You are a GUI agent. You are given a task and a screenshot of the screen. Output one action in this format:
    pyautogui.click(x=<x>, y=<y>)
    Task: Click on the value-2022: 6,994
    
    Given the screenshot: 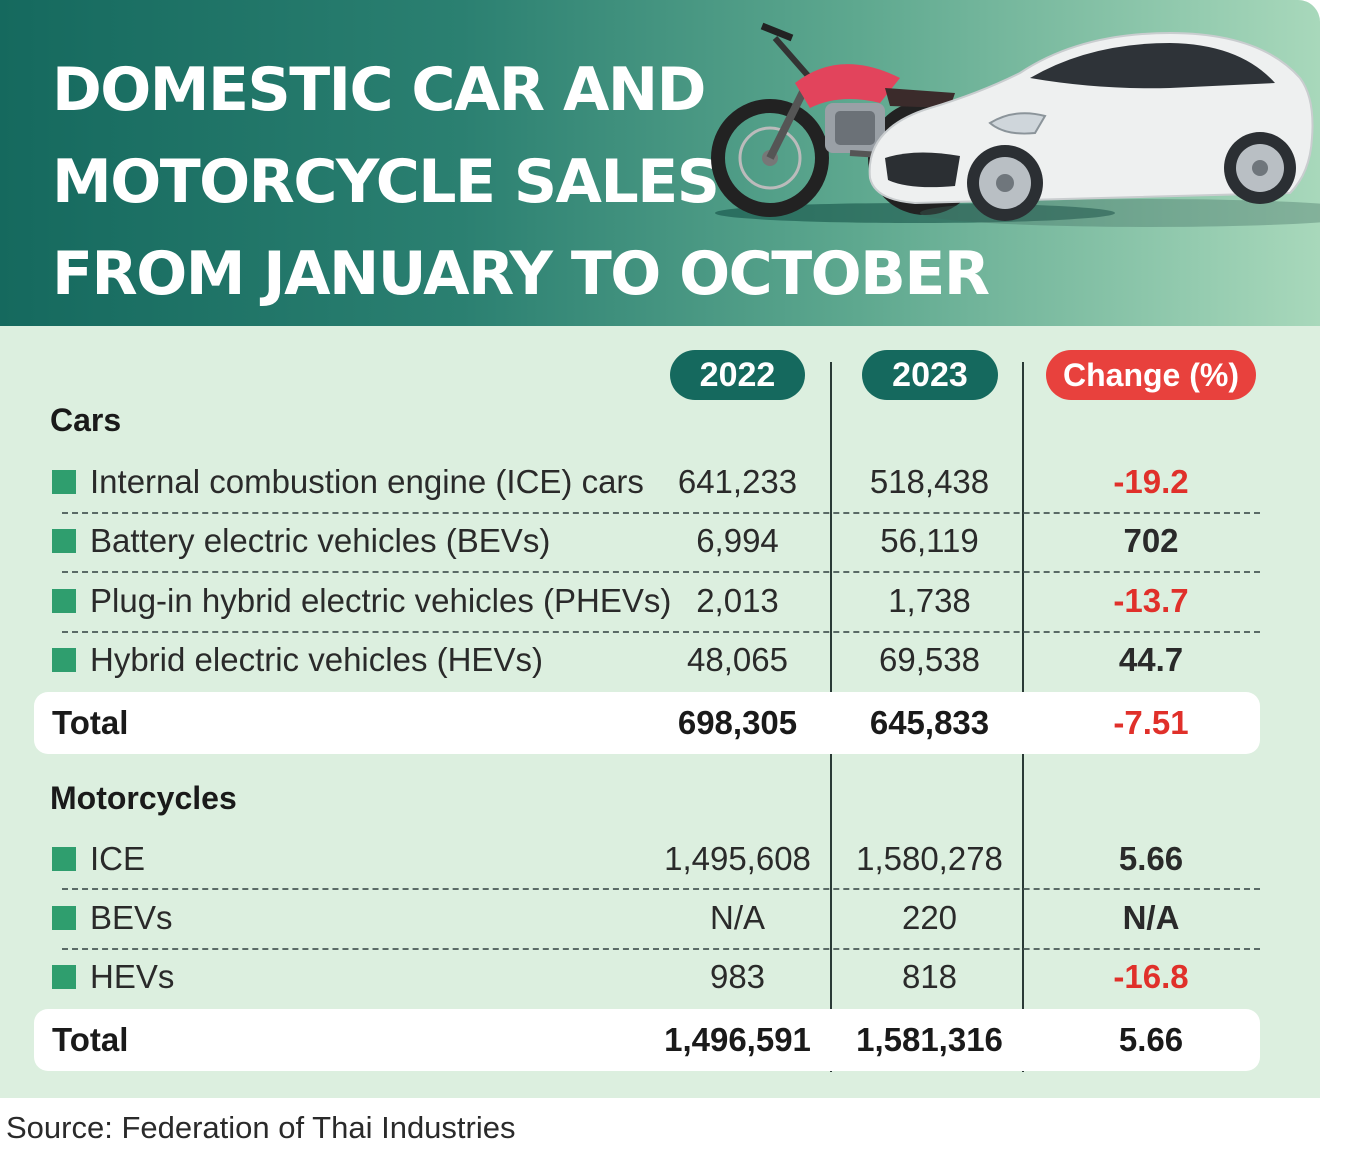 What is the action you would take?
    pyautogui.click(x=737, y=540)
    